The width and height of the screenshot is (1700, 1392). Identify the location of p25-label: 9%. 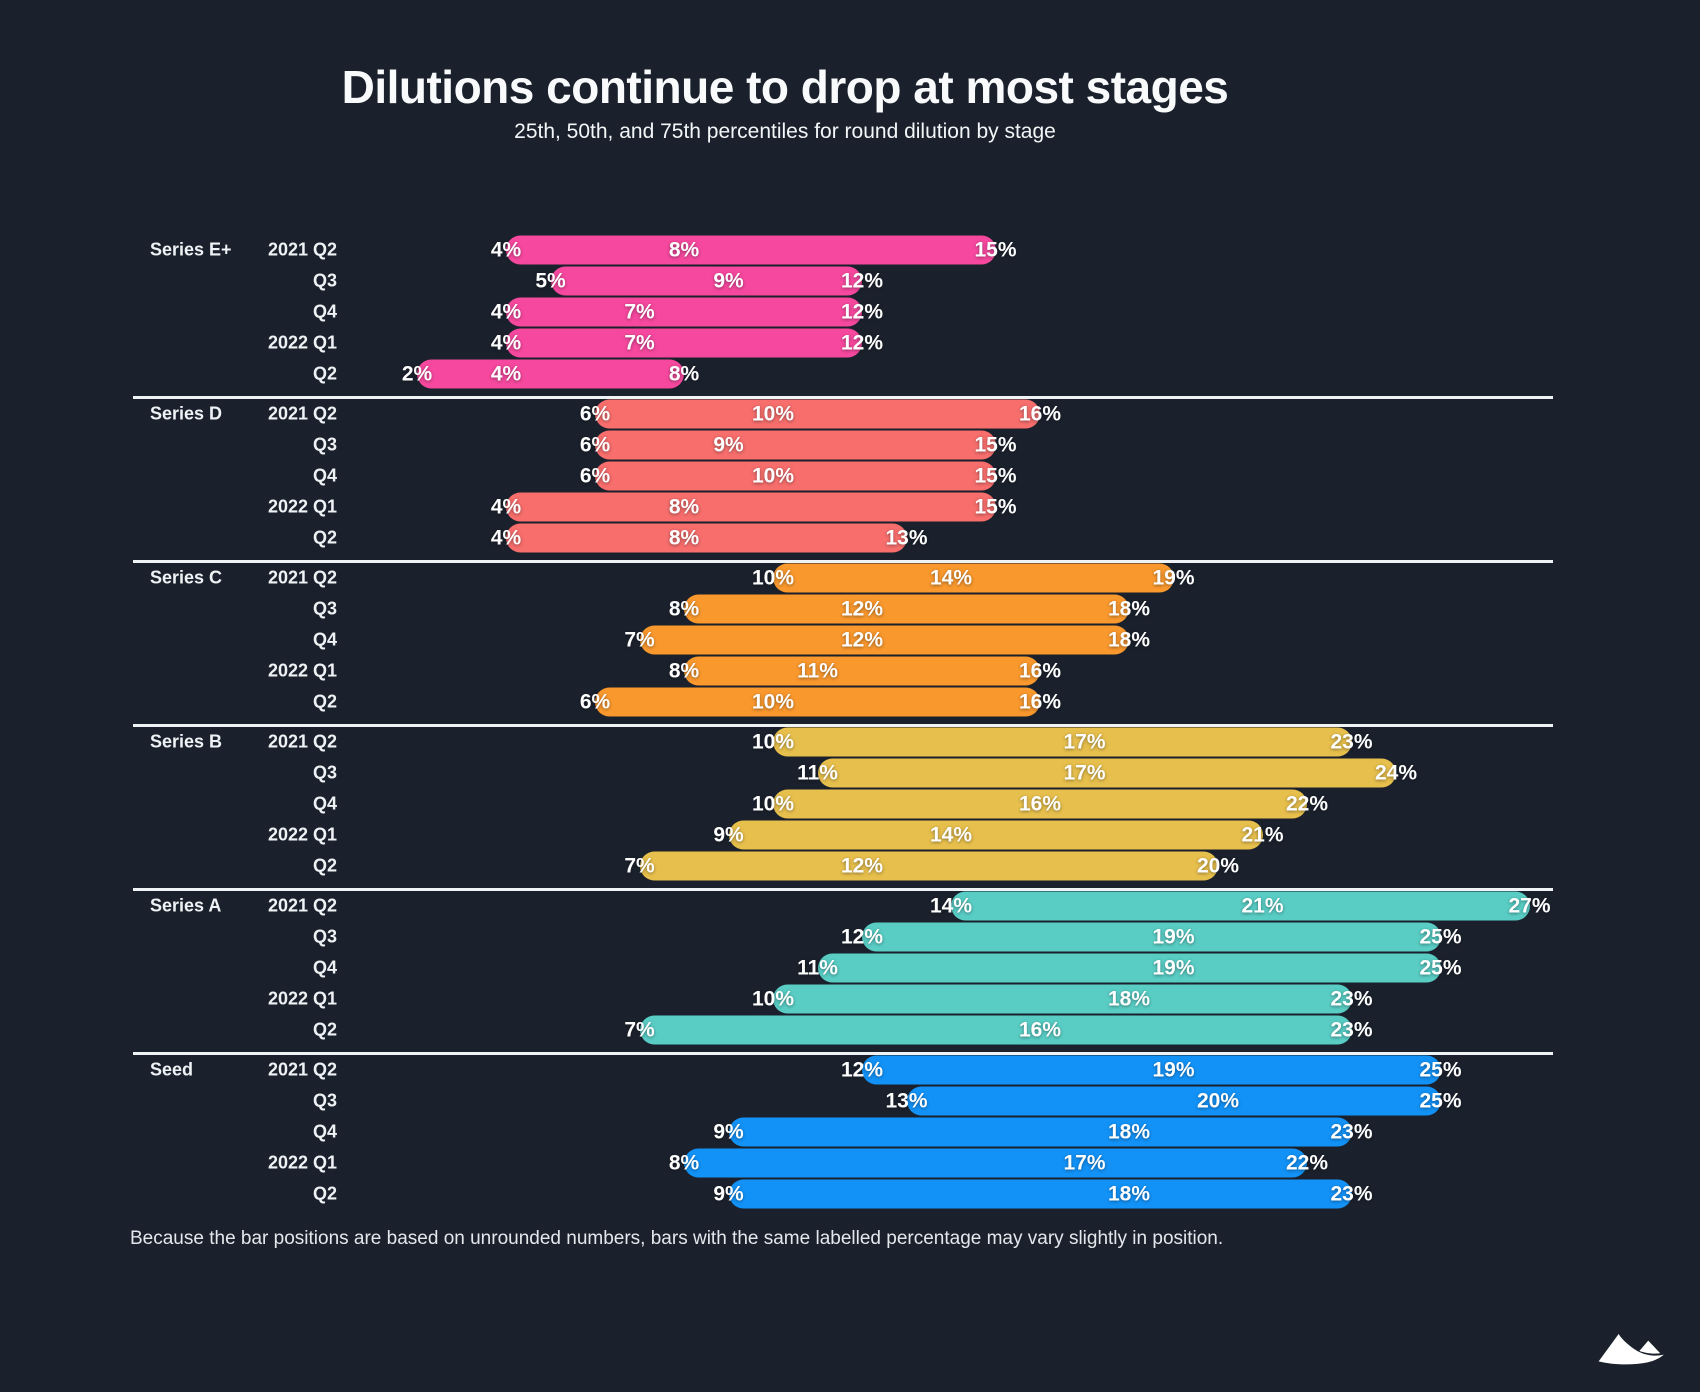
(728, 1131).